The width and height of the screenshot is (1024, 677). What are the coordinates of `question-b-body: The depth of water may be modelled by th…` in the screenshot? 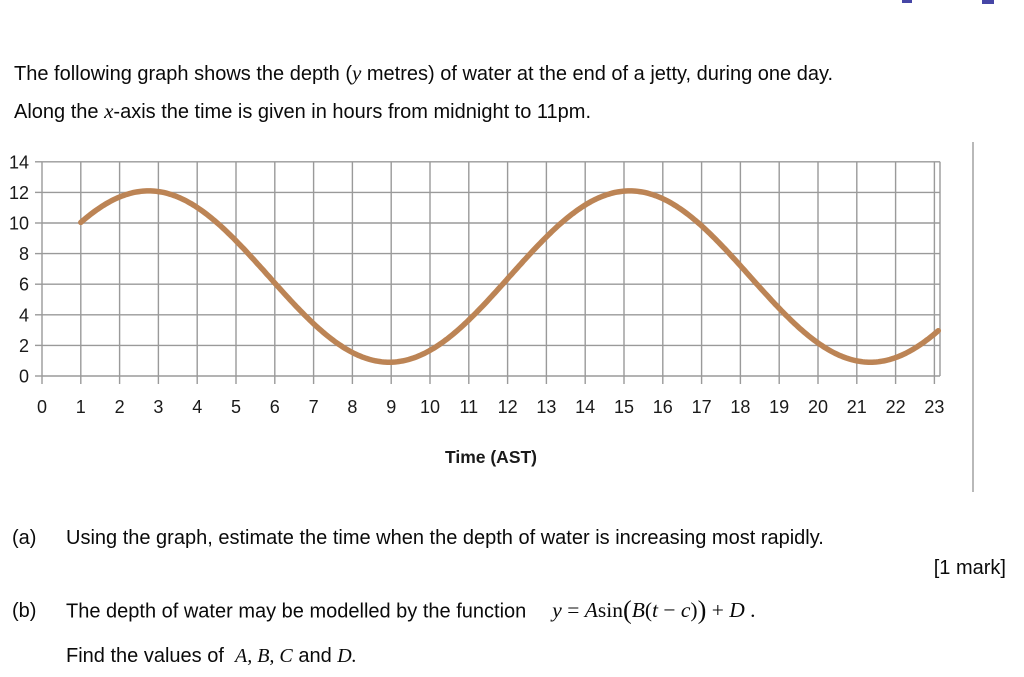 It's located at (411, 611).